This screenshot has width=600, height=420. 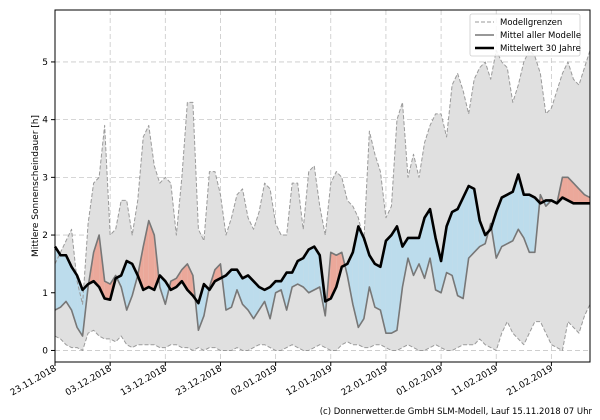 I want to click on y-tick-label: 0, so click(x=45, y=351).